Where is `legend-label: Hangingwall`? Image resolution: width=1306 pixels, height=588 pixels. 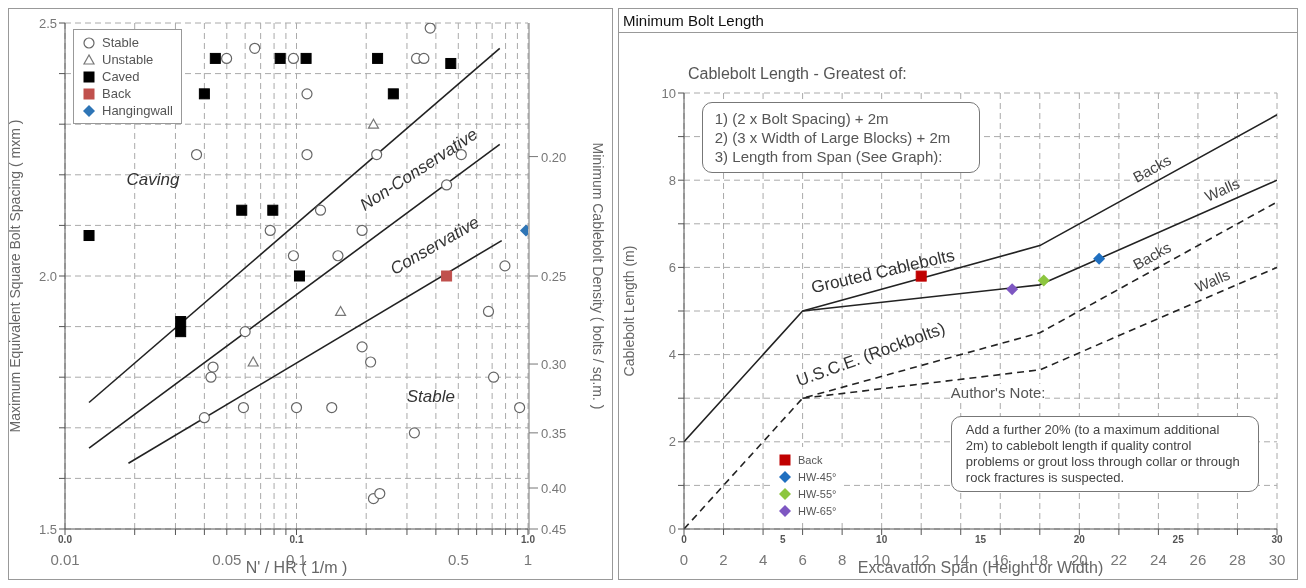 legend-label: Hangingwall is located at coordinates (137, 110).